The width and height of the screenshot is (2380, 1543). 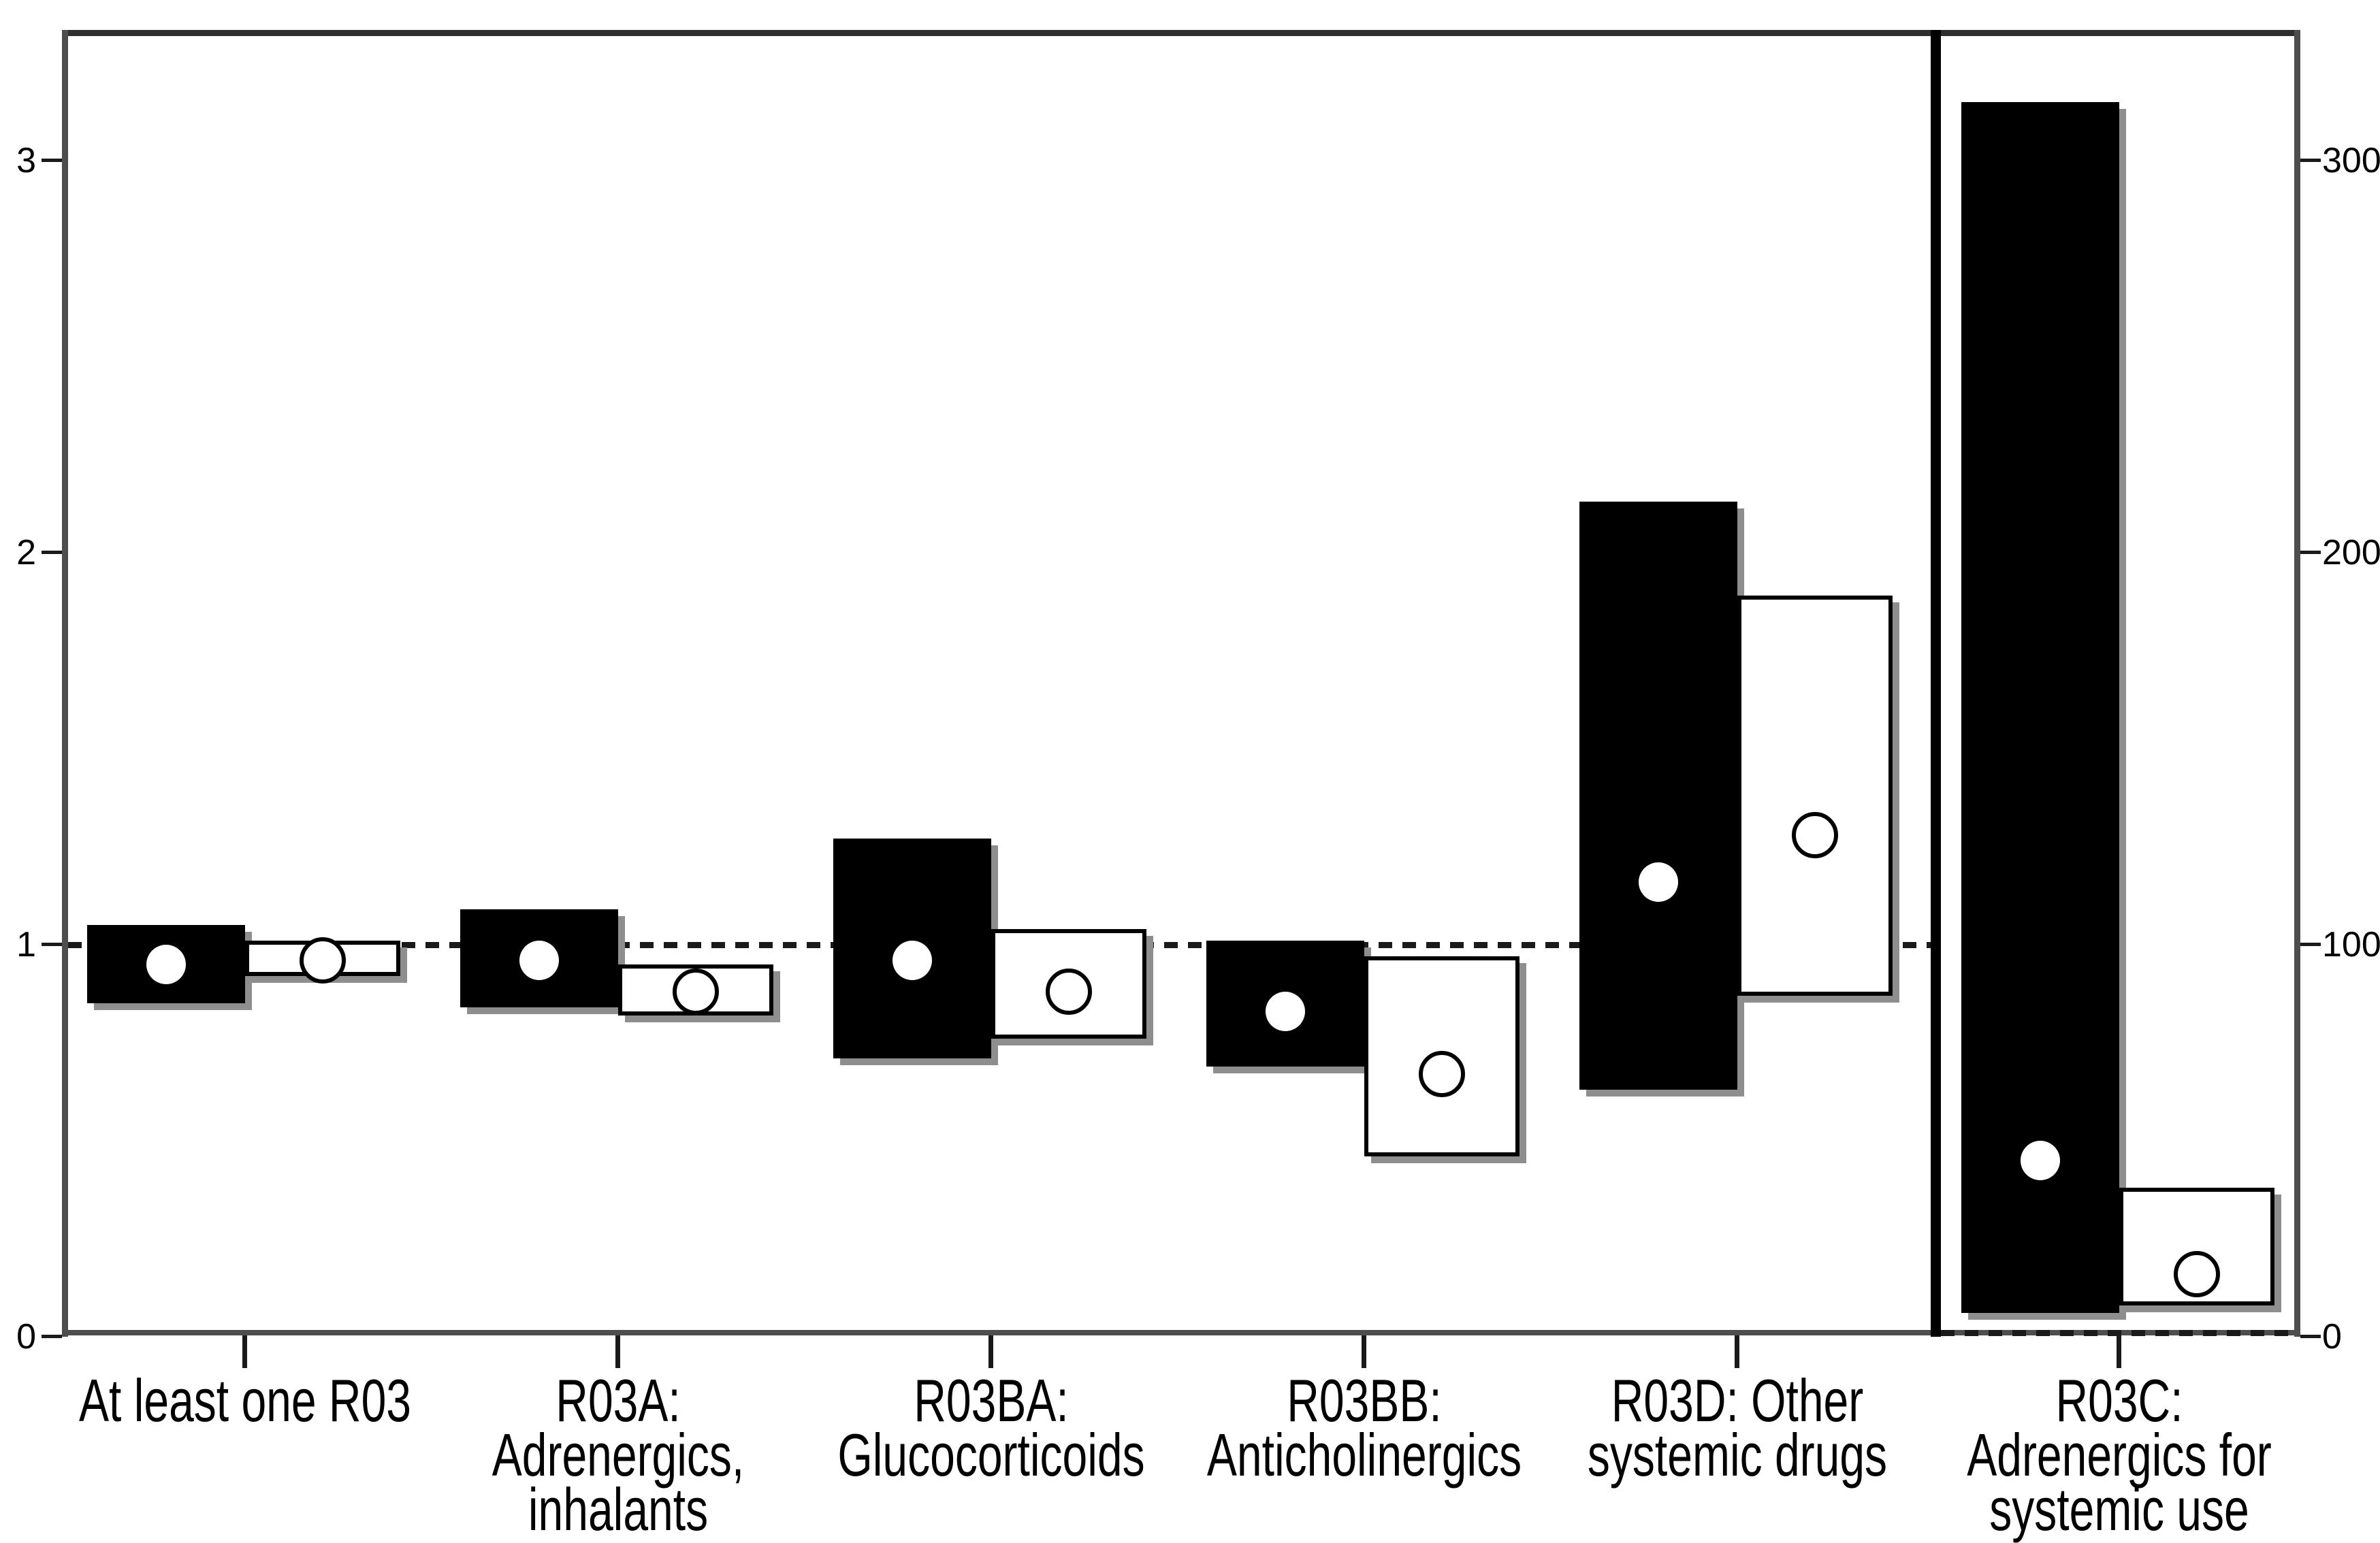 I want to click on right-axis-tick-label: 0, so click(x=2332, y=1337).